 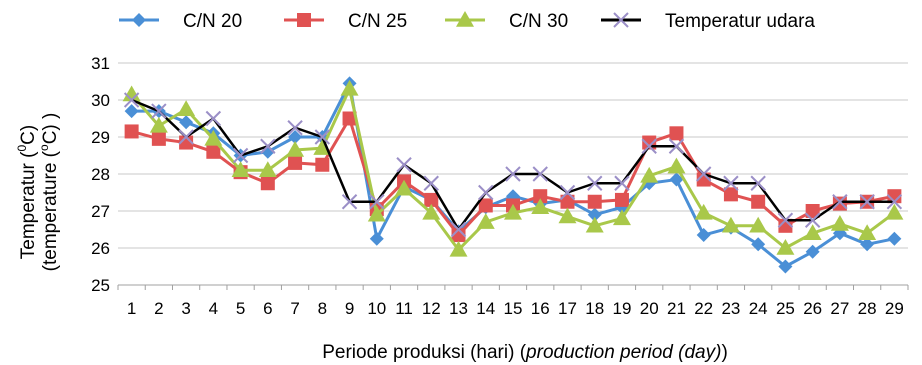 What do you see at coordinates (345, 21) in the screenshot?
I see `legend-item-c-n-25: C/N 25` at bounding box center [345, 21].